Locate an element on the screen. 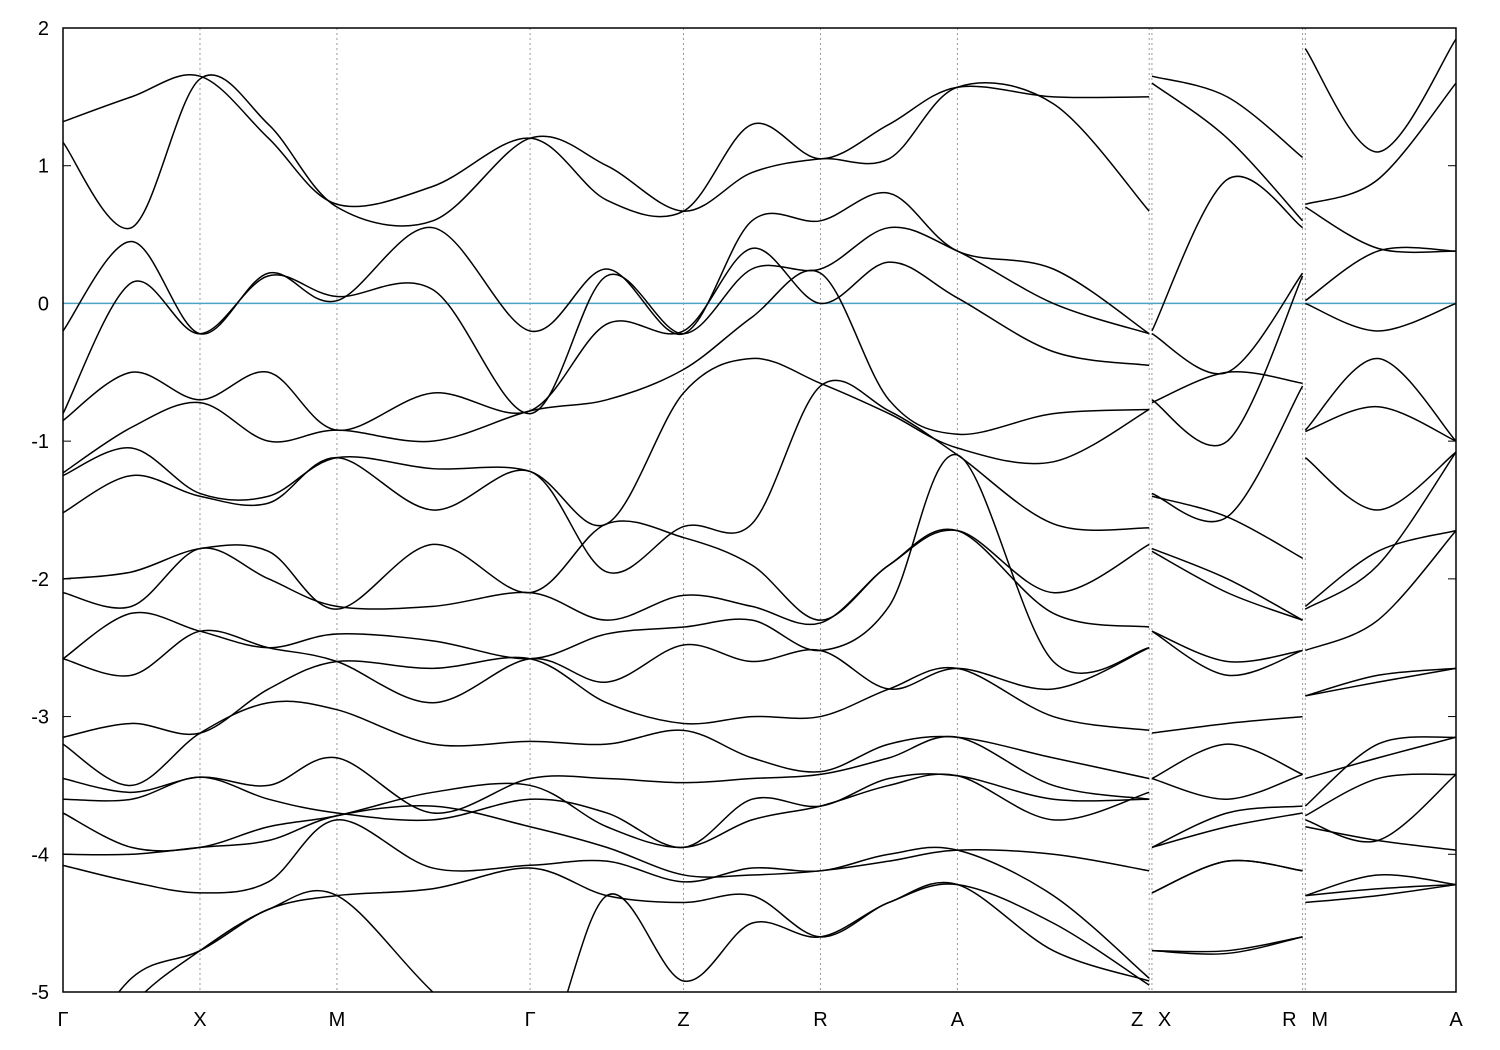 This screenshot has height=1050, width=1500. y-tick-label: 1 is located at coordinates (43, 167).